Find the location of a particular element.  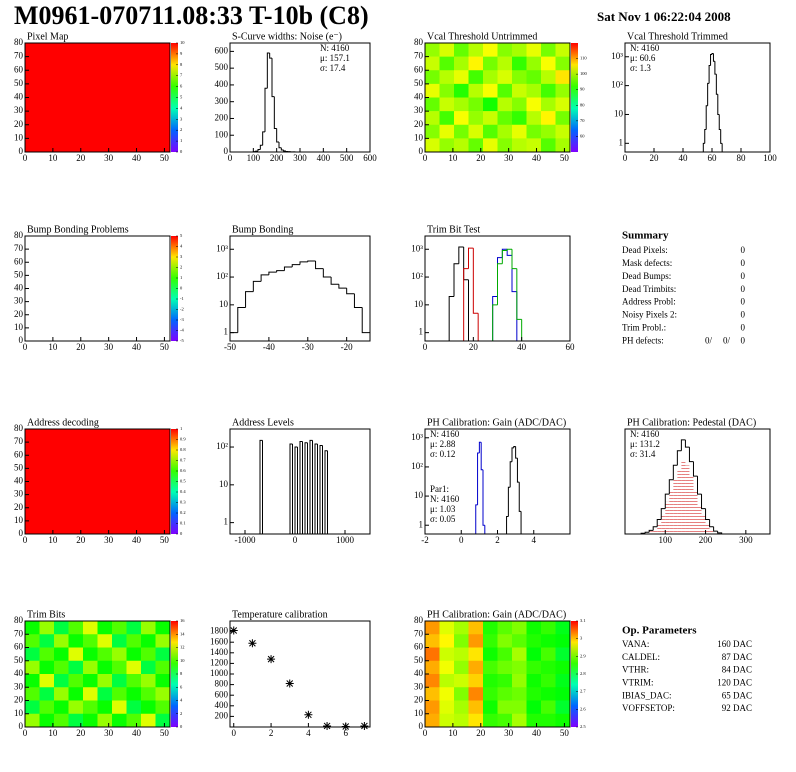

page-date: Sat Nov 1 06:22:04 2008 is located at coordinates (664, 16).